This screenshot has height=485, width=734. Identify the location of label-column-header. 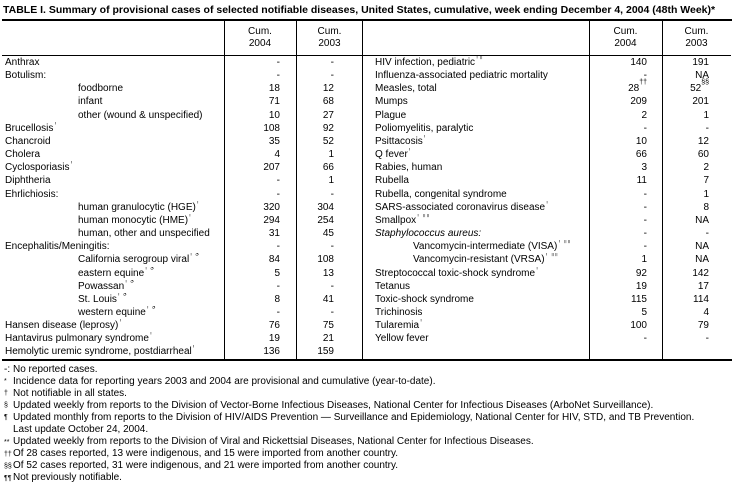
(113, 38).